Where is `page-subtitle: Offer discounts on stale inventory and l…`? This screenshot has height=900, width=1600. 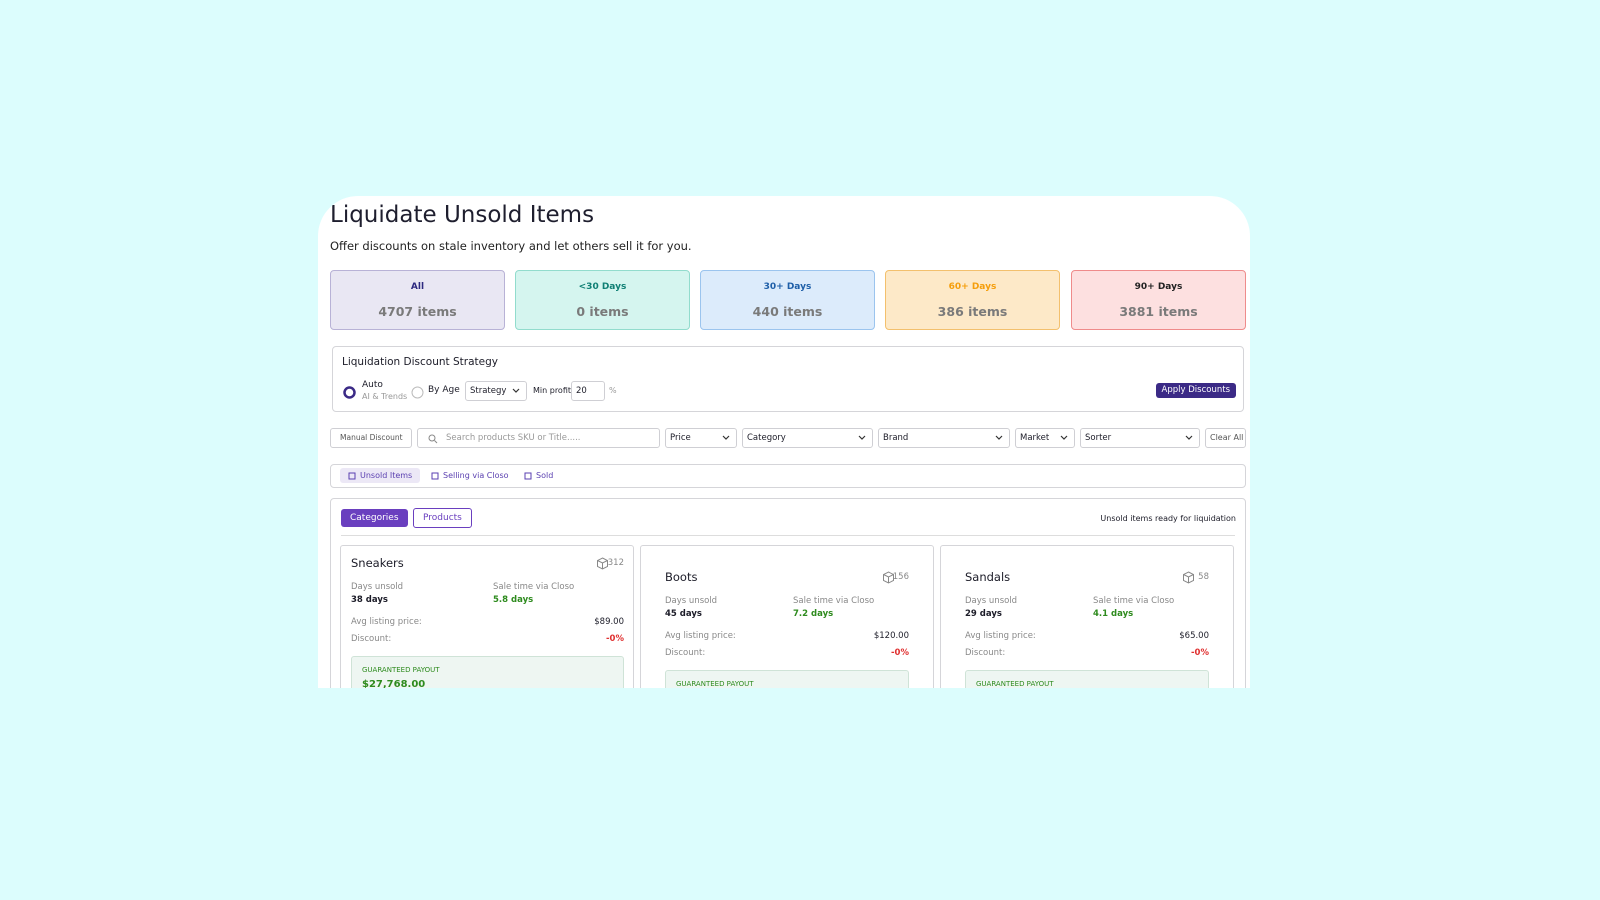 page-subtitle: Offer discounts on stale inventory and l… is located at coordinates (511, 246).